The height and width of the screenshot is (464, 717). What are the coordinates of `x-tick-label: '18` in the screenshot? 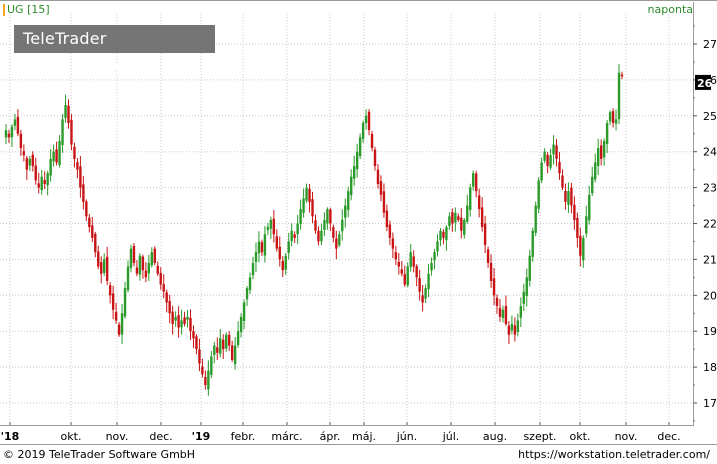 It's located at (10, 436).